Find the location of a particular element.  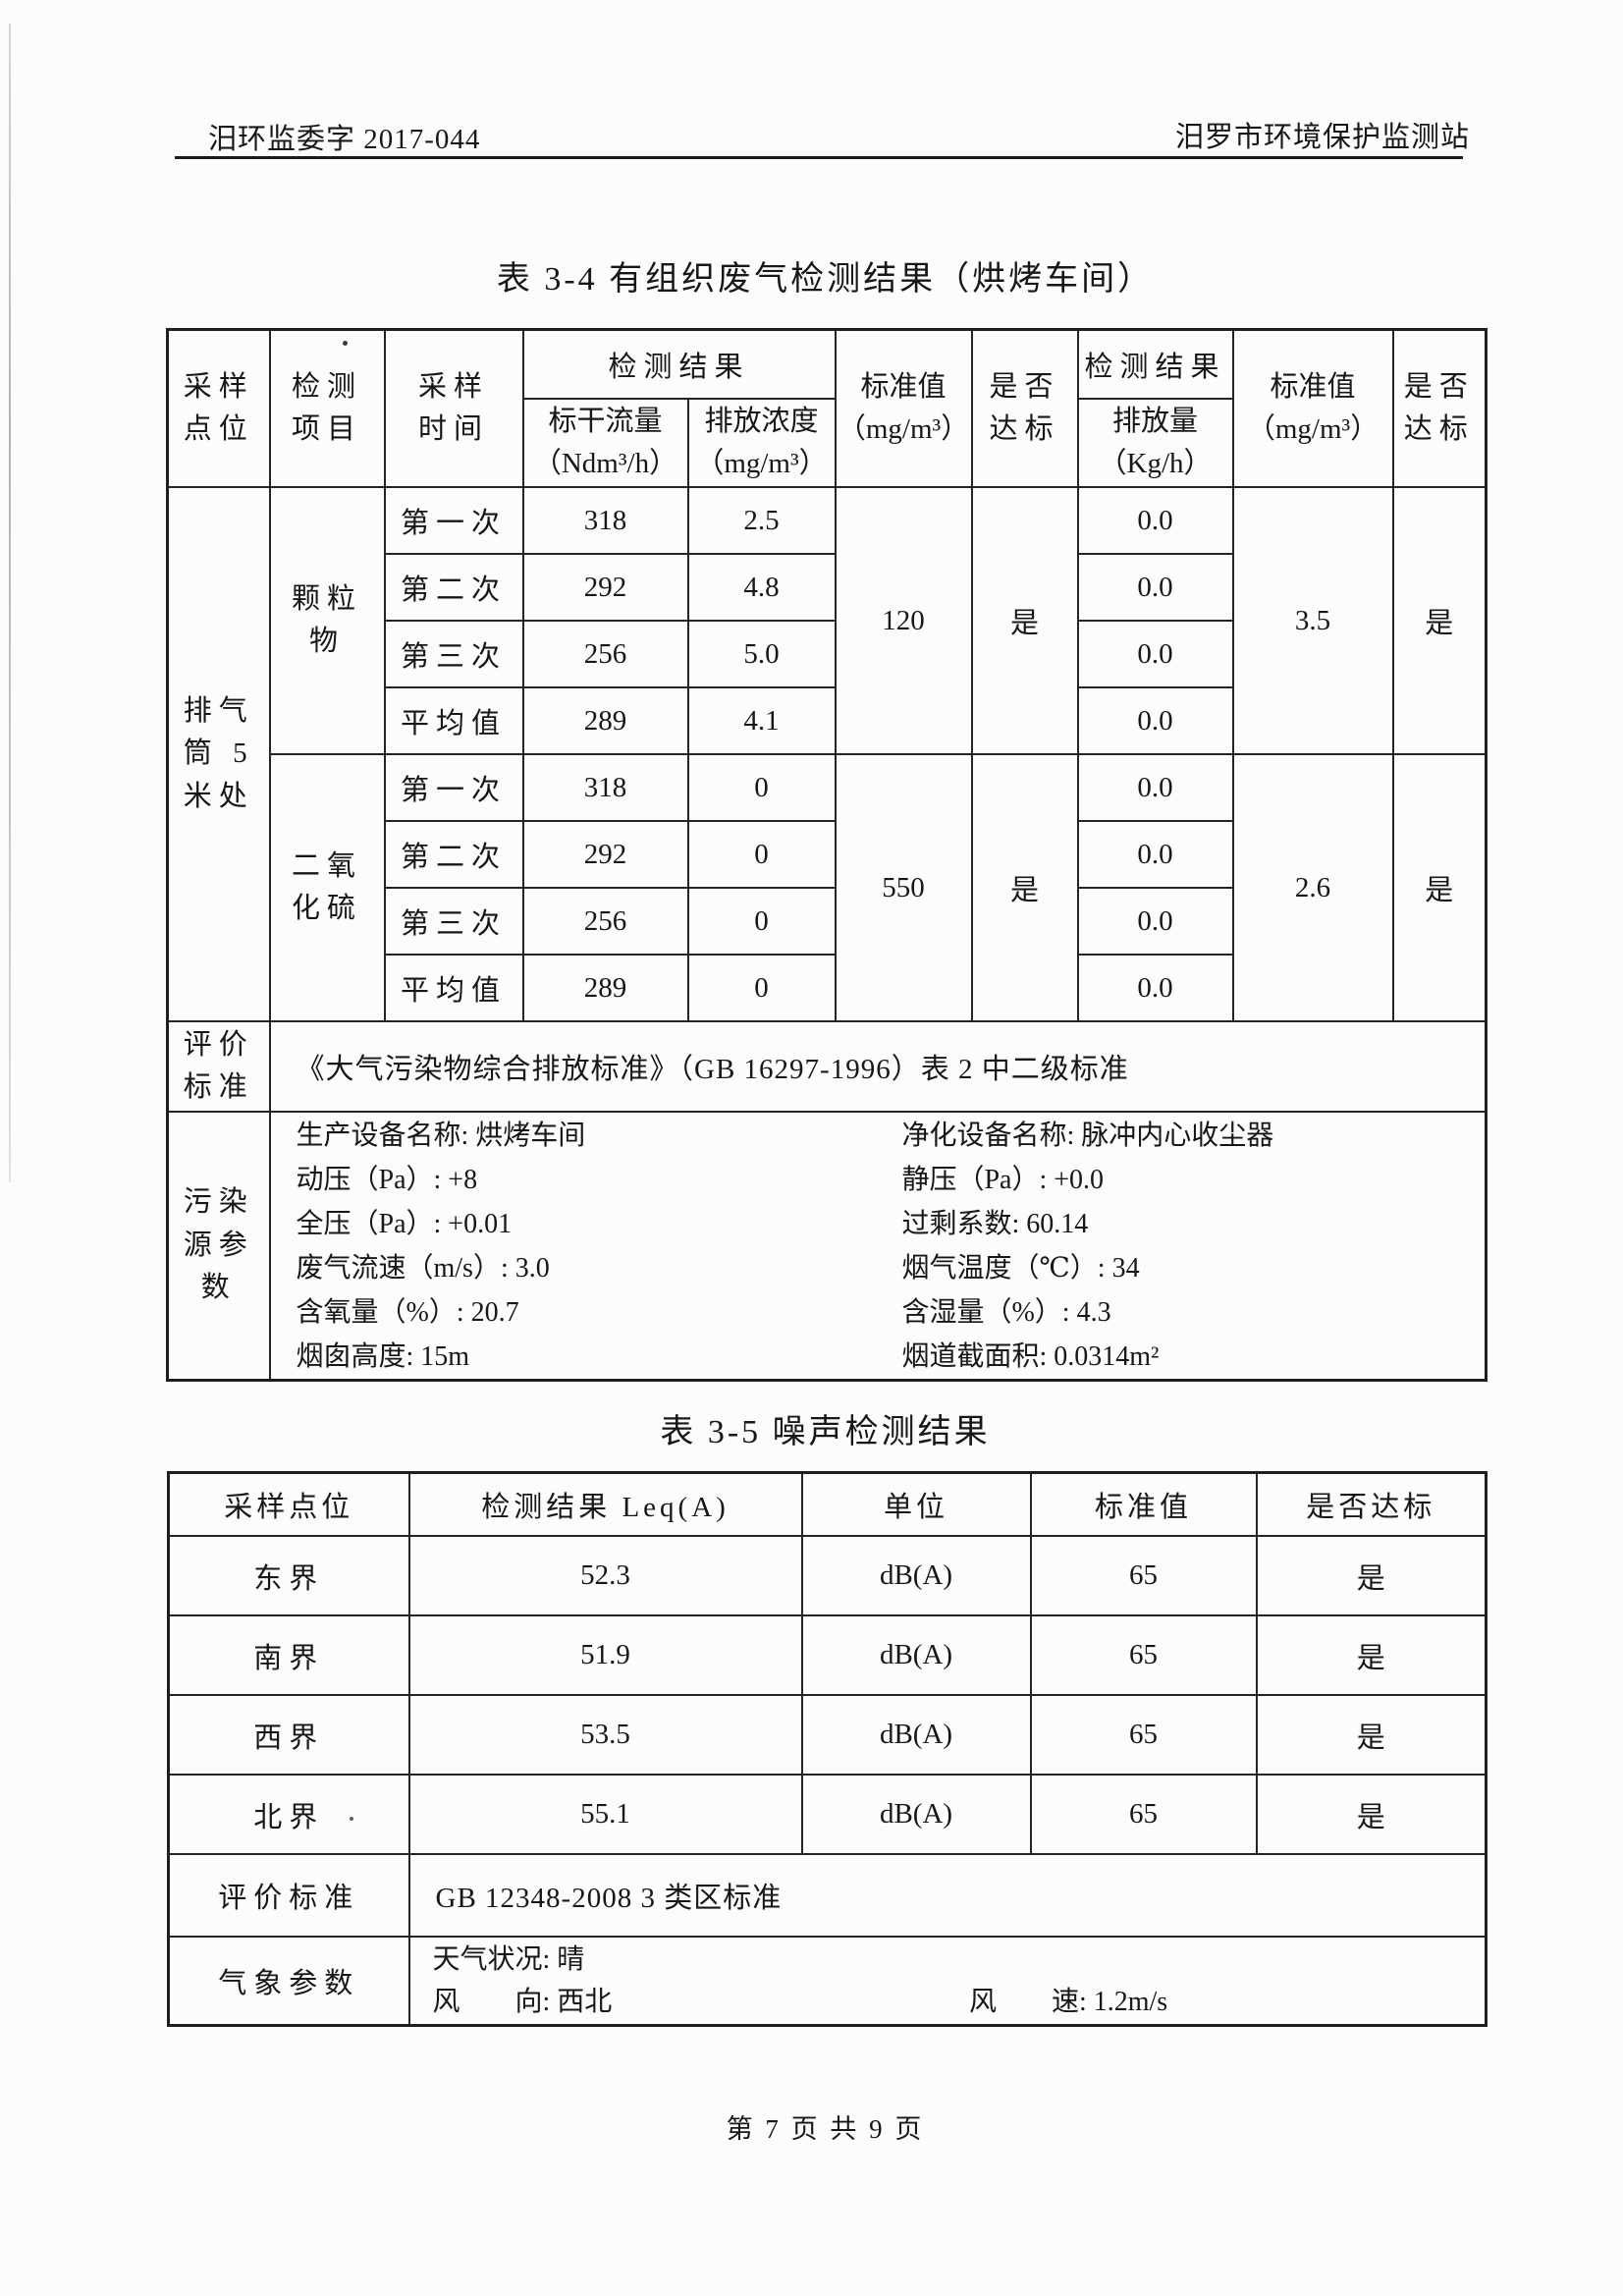

document-number: 汨环监委字 2017-044 is located at coordinates (344, 139).